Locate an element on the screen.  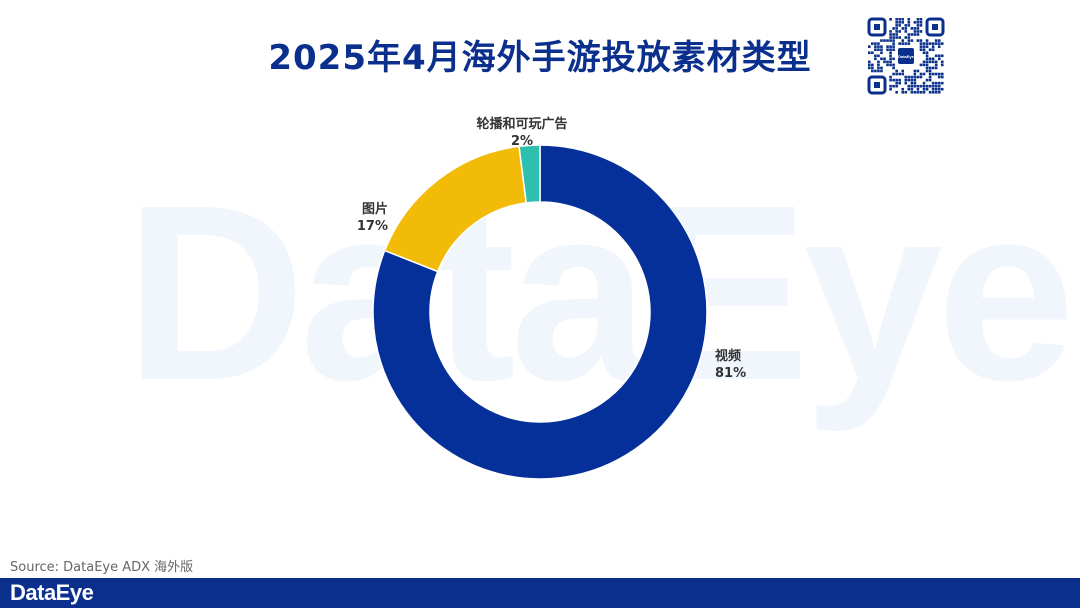
qr-code: DataEye is located at coordinates (906, 56).